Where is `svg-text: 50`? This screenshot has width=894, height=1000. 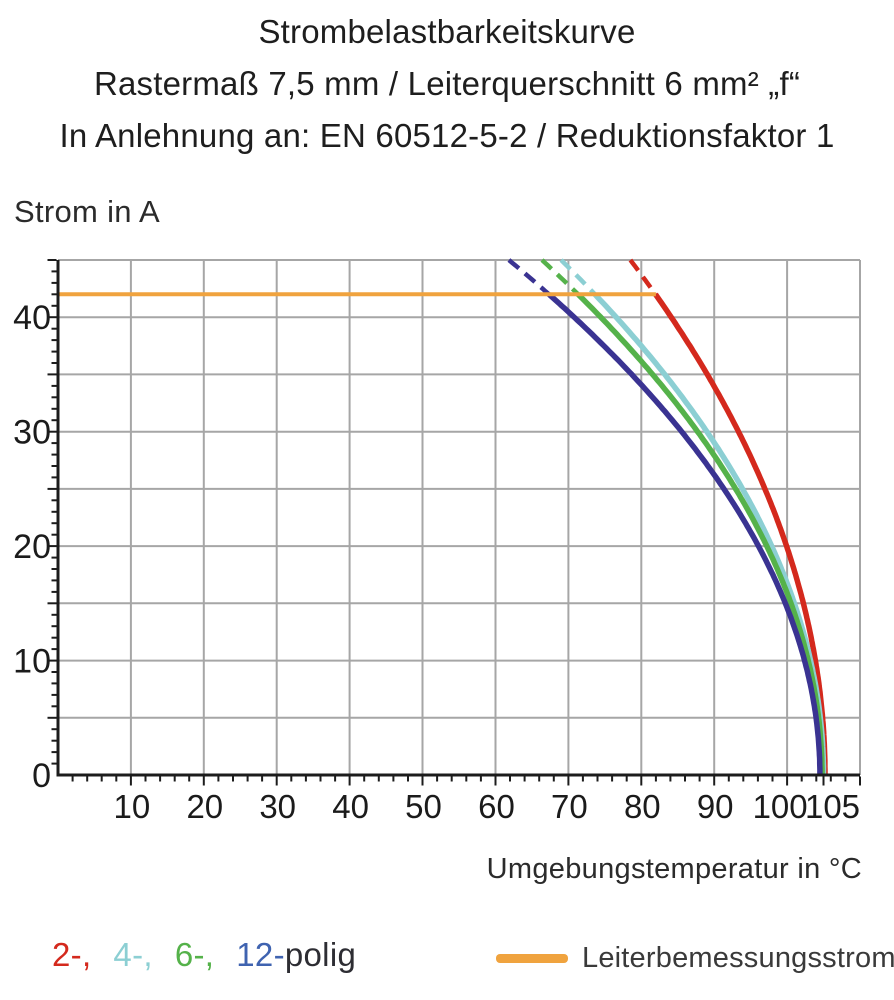
svg-text: 50 is located at coordinates (423, 806).